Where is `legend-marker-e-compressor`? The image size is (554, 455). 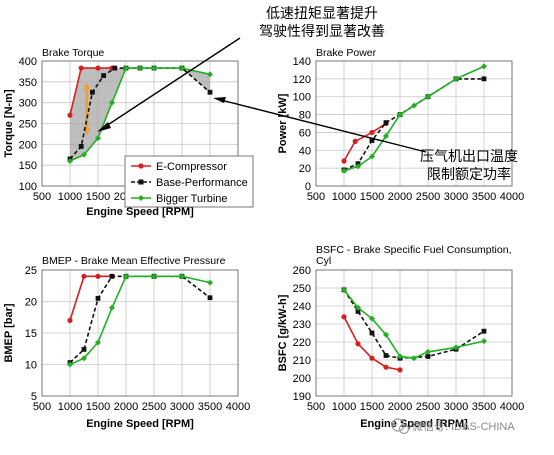
legend-marker-e-compressor is located at coordinates (141, 166).